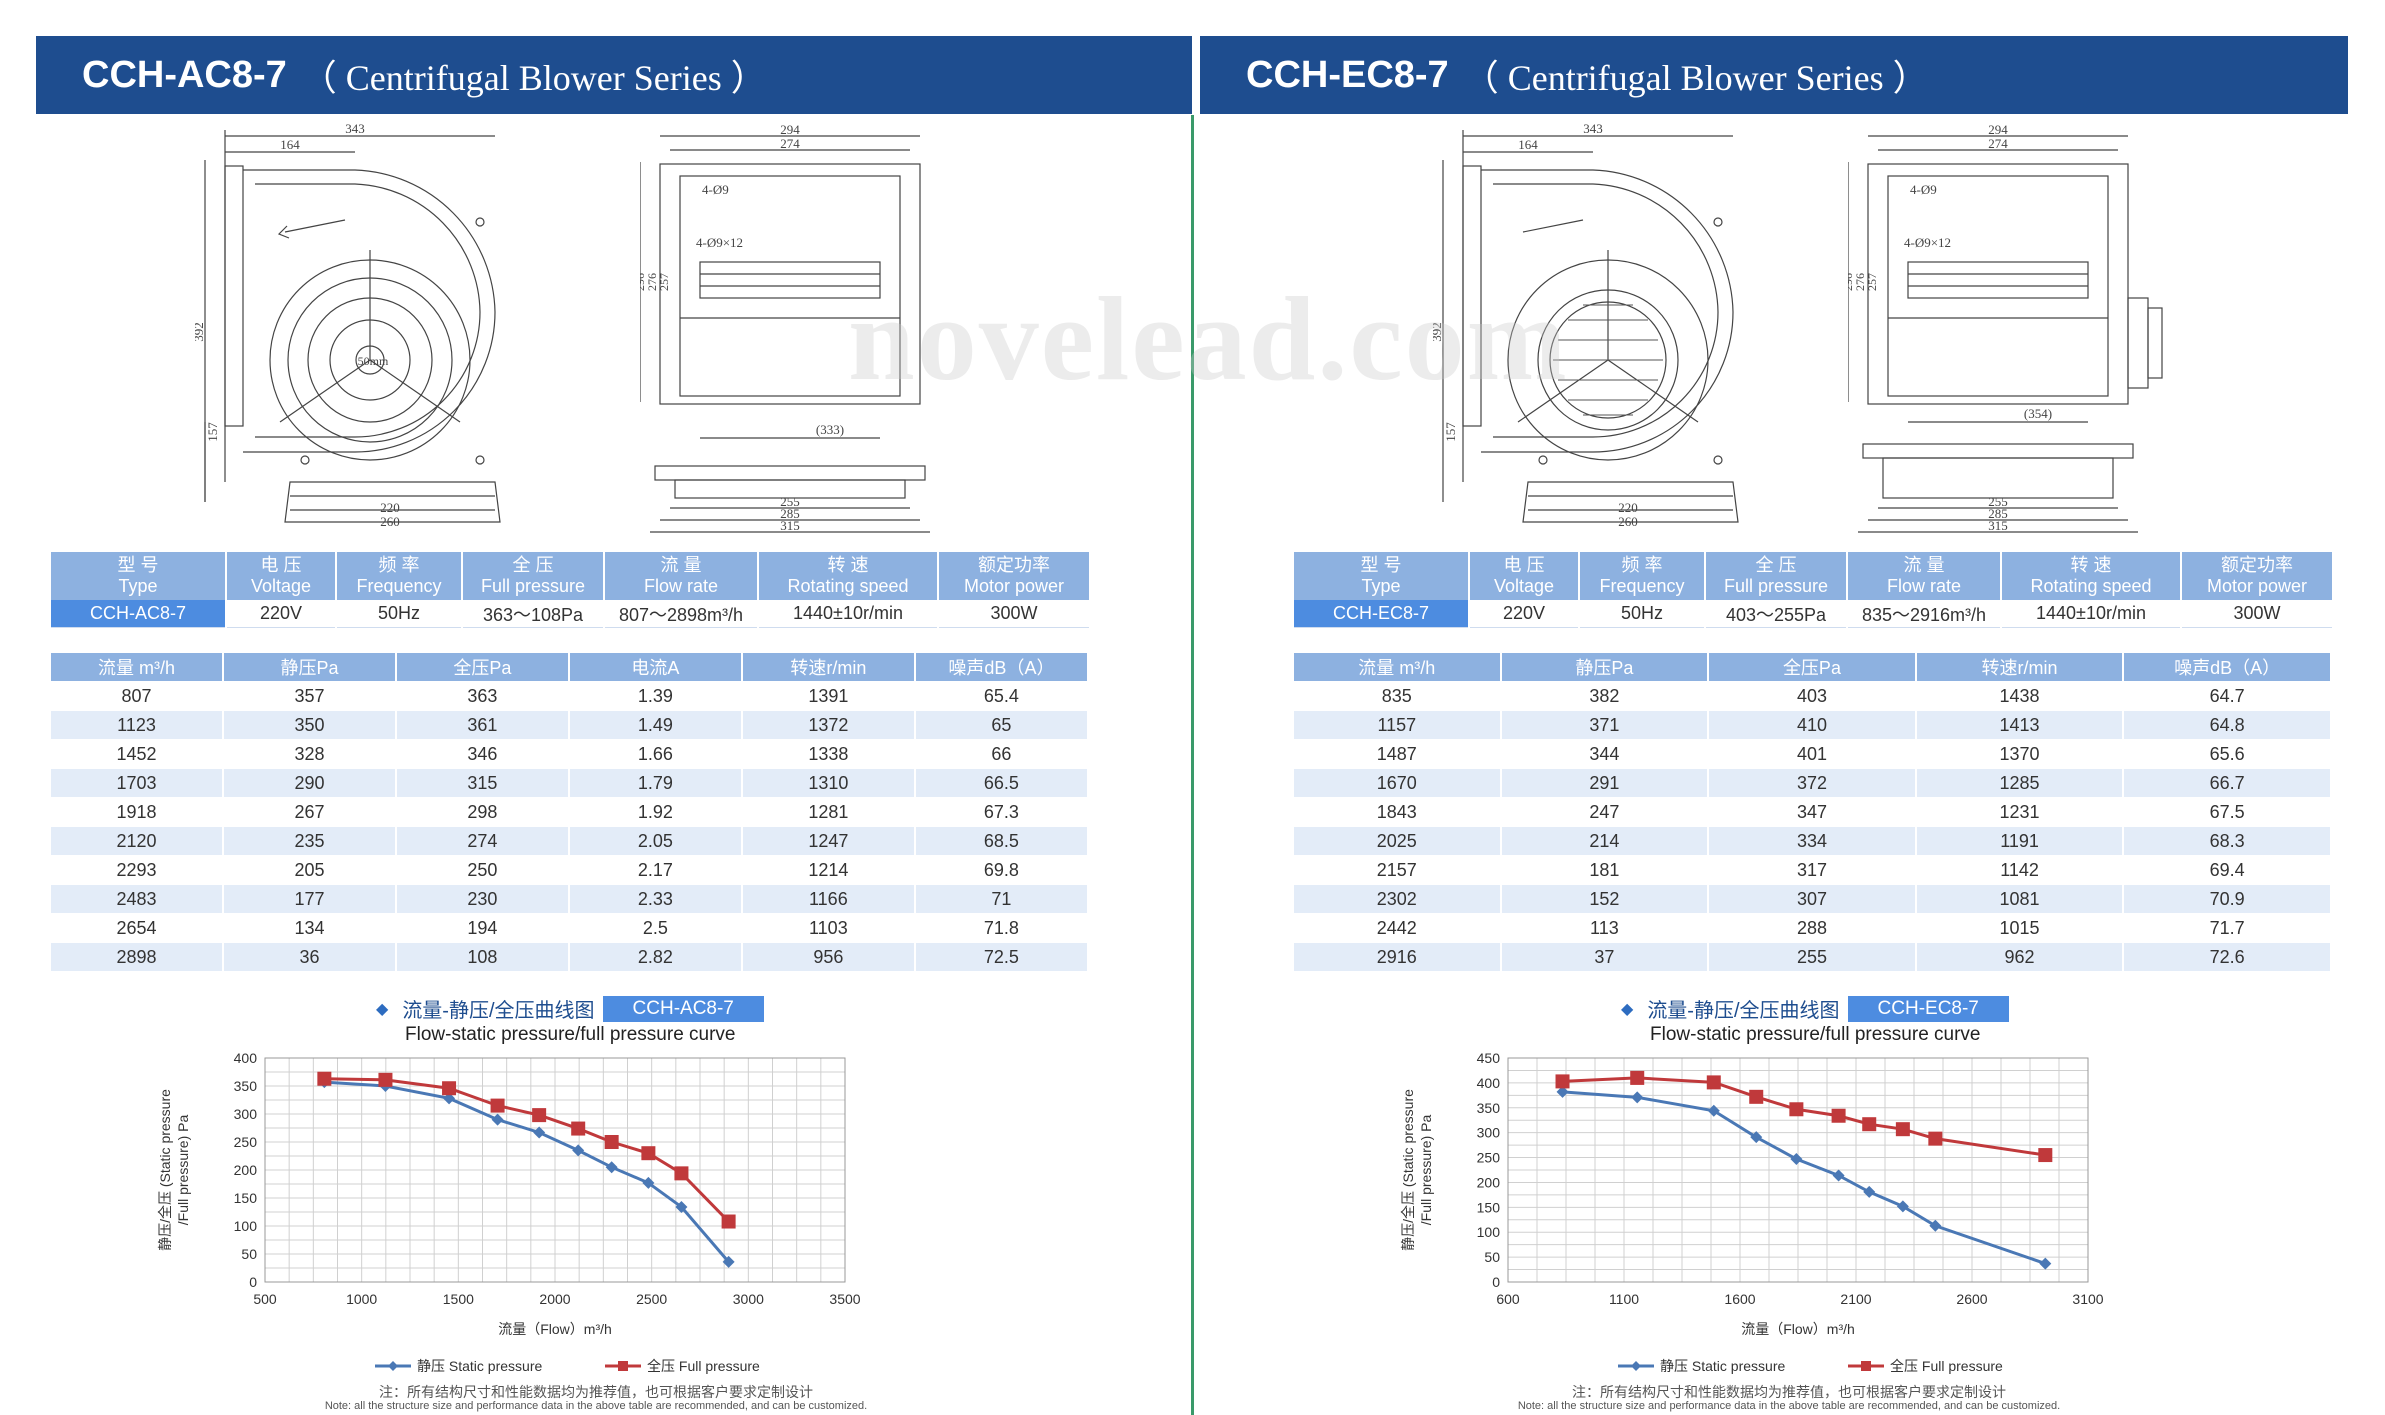 The image size is (2385, 1415). Describe the element at coordinates (2227, 841) in the screenshot. I see `table-cell: 68.3` at that location.